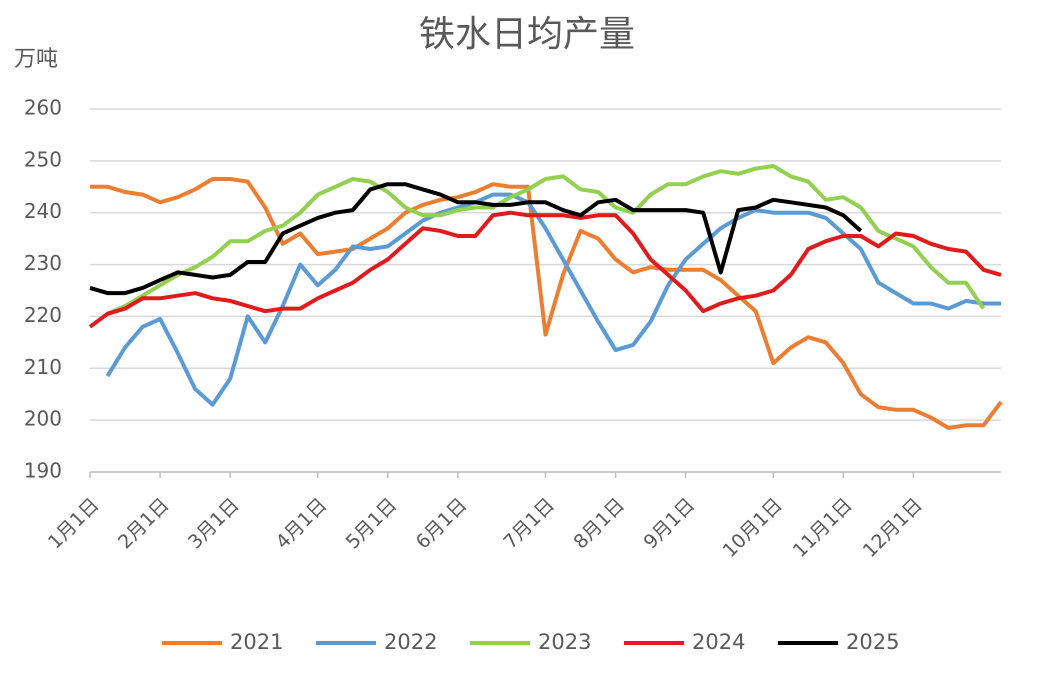  Describe the element at coordinates (872, 642) in the screenshot. I see `legend-label: 2025` at that location.